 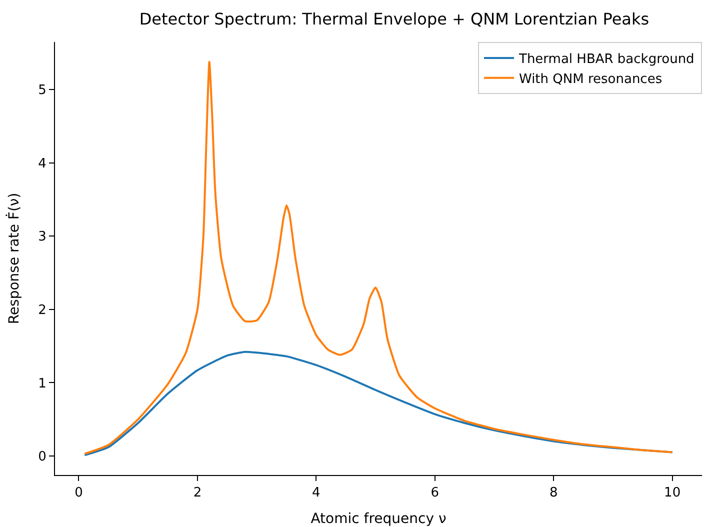 I want to click on chart-title: Detector Spectrum: Thermal Envelope + QNM Lorentzian Peaks, so click(x=394, y=18).